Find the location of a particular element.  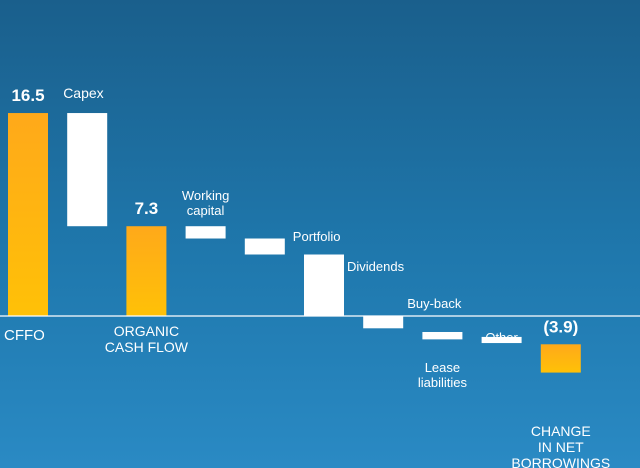

category-label: Portfolio is located at coordinates (317, 236).